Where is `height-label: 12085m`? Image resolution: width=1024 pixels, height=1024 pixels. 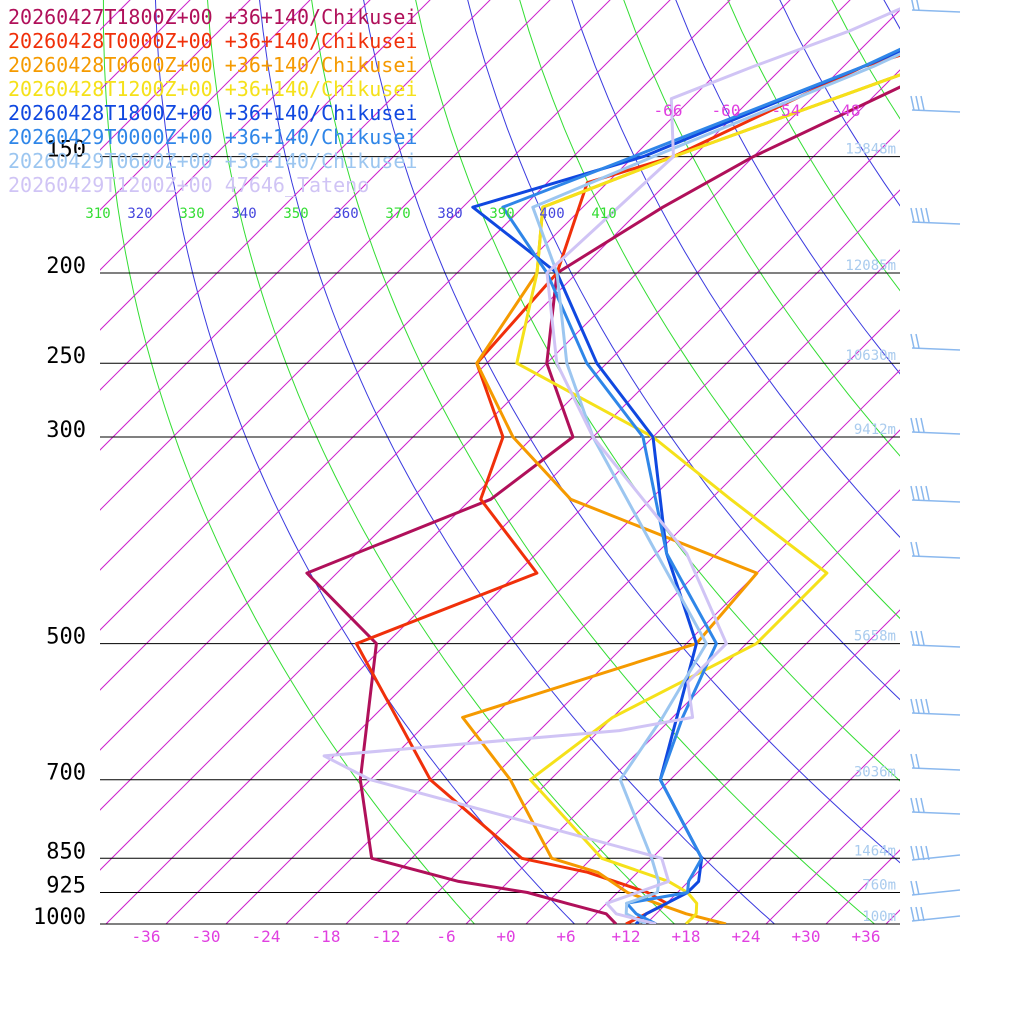 height-label: 12085m is located at coordinates (870, 266).